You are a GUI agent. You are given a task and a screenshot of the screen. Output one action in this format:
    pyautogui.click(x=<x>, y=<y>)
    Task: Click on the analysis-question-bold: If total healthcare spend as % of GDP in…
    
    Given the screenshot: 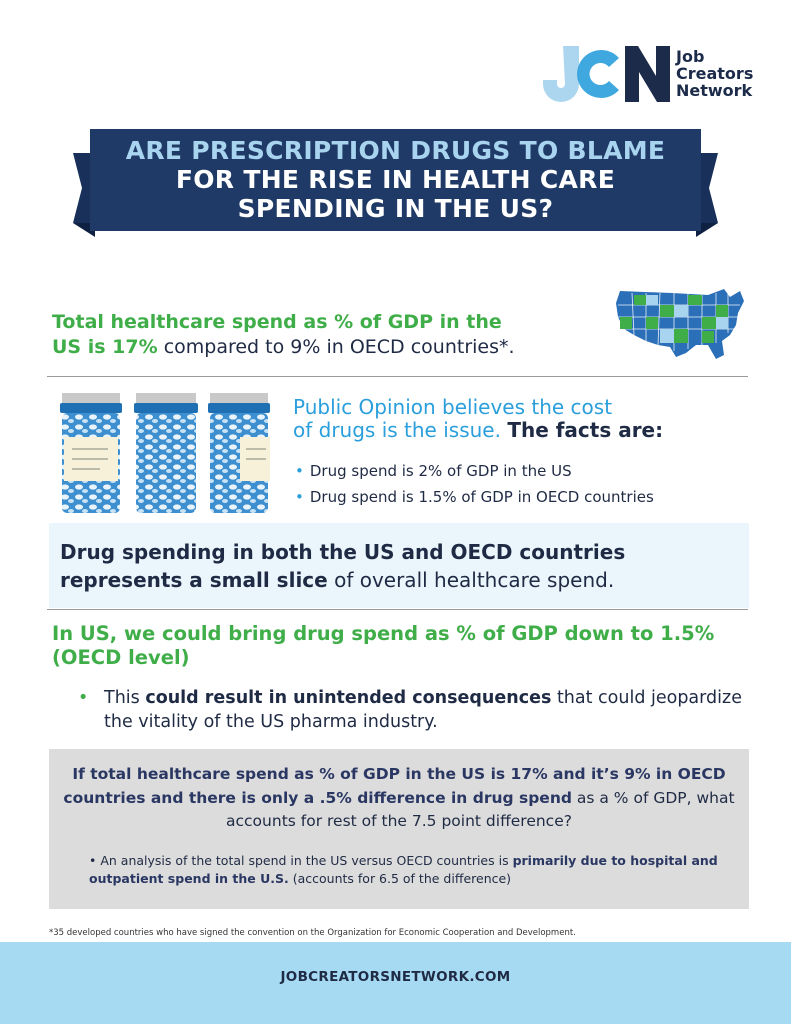 What is the action you would take?
    pyautogui.click(x=394, y=786)
    